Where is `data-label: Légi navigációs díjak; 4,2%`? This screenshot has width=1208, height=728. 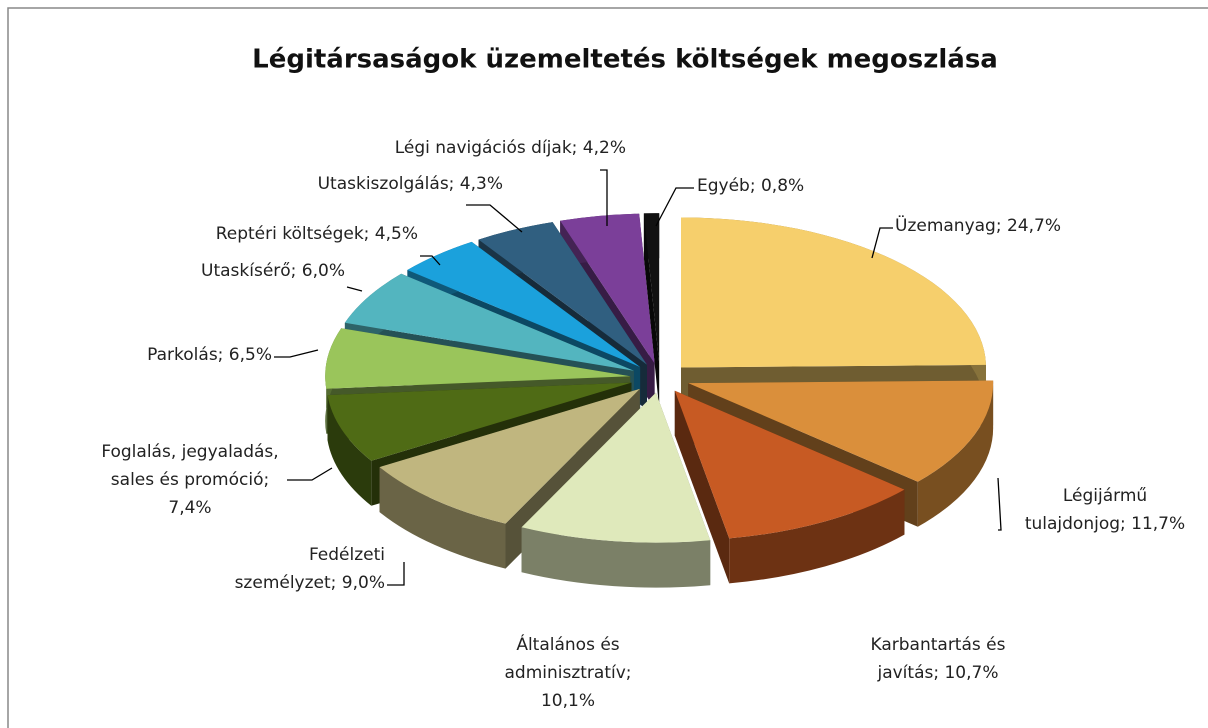 data-label: Légi navigációs díjak; 4,2% is located at coordinates (510, 148).